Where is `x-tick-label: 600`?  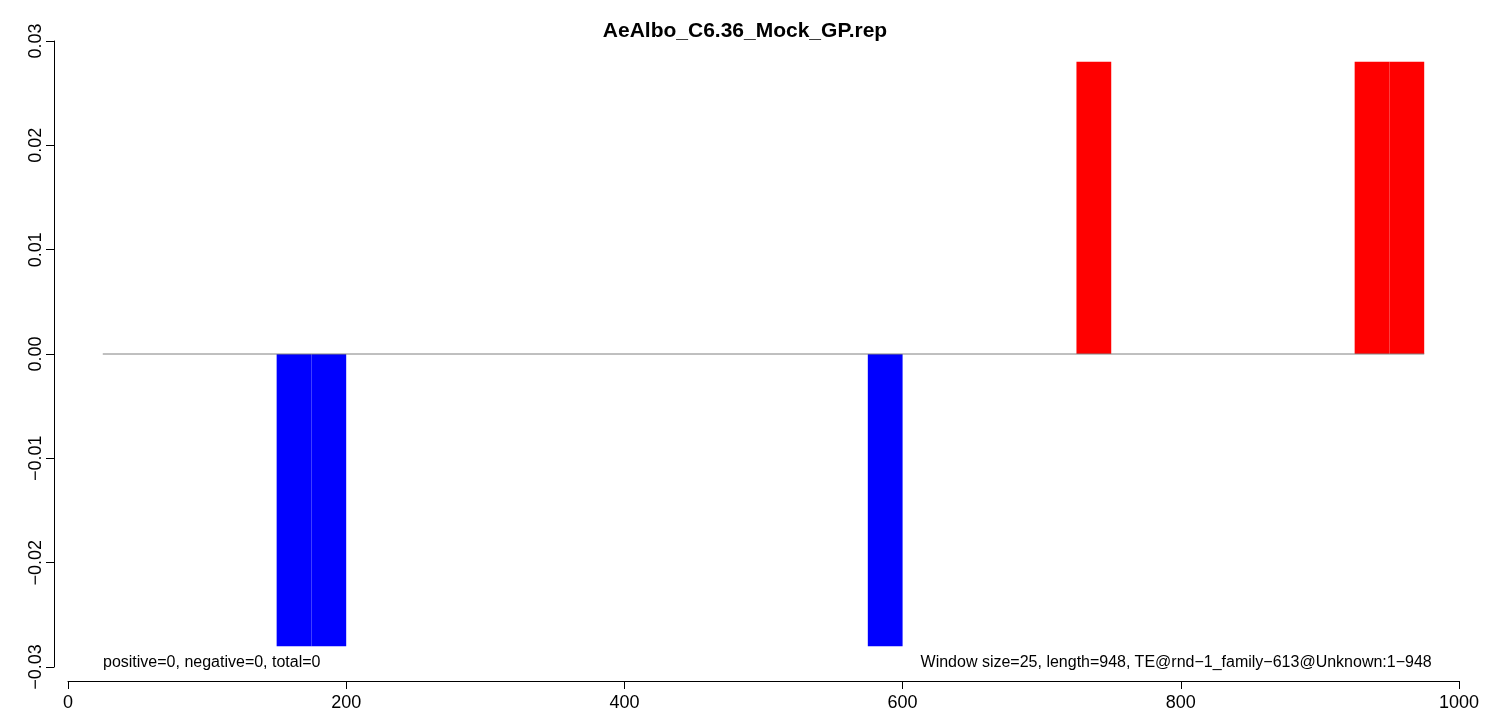 x-tick-label: 600 is located at coordinates (902, 702).